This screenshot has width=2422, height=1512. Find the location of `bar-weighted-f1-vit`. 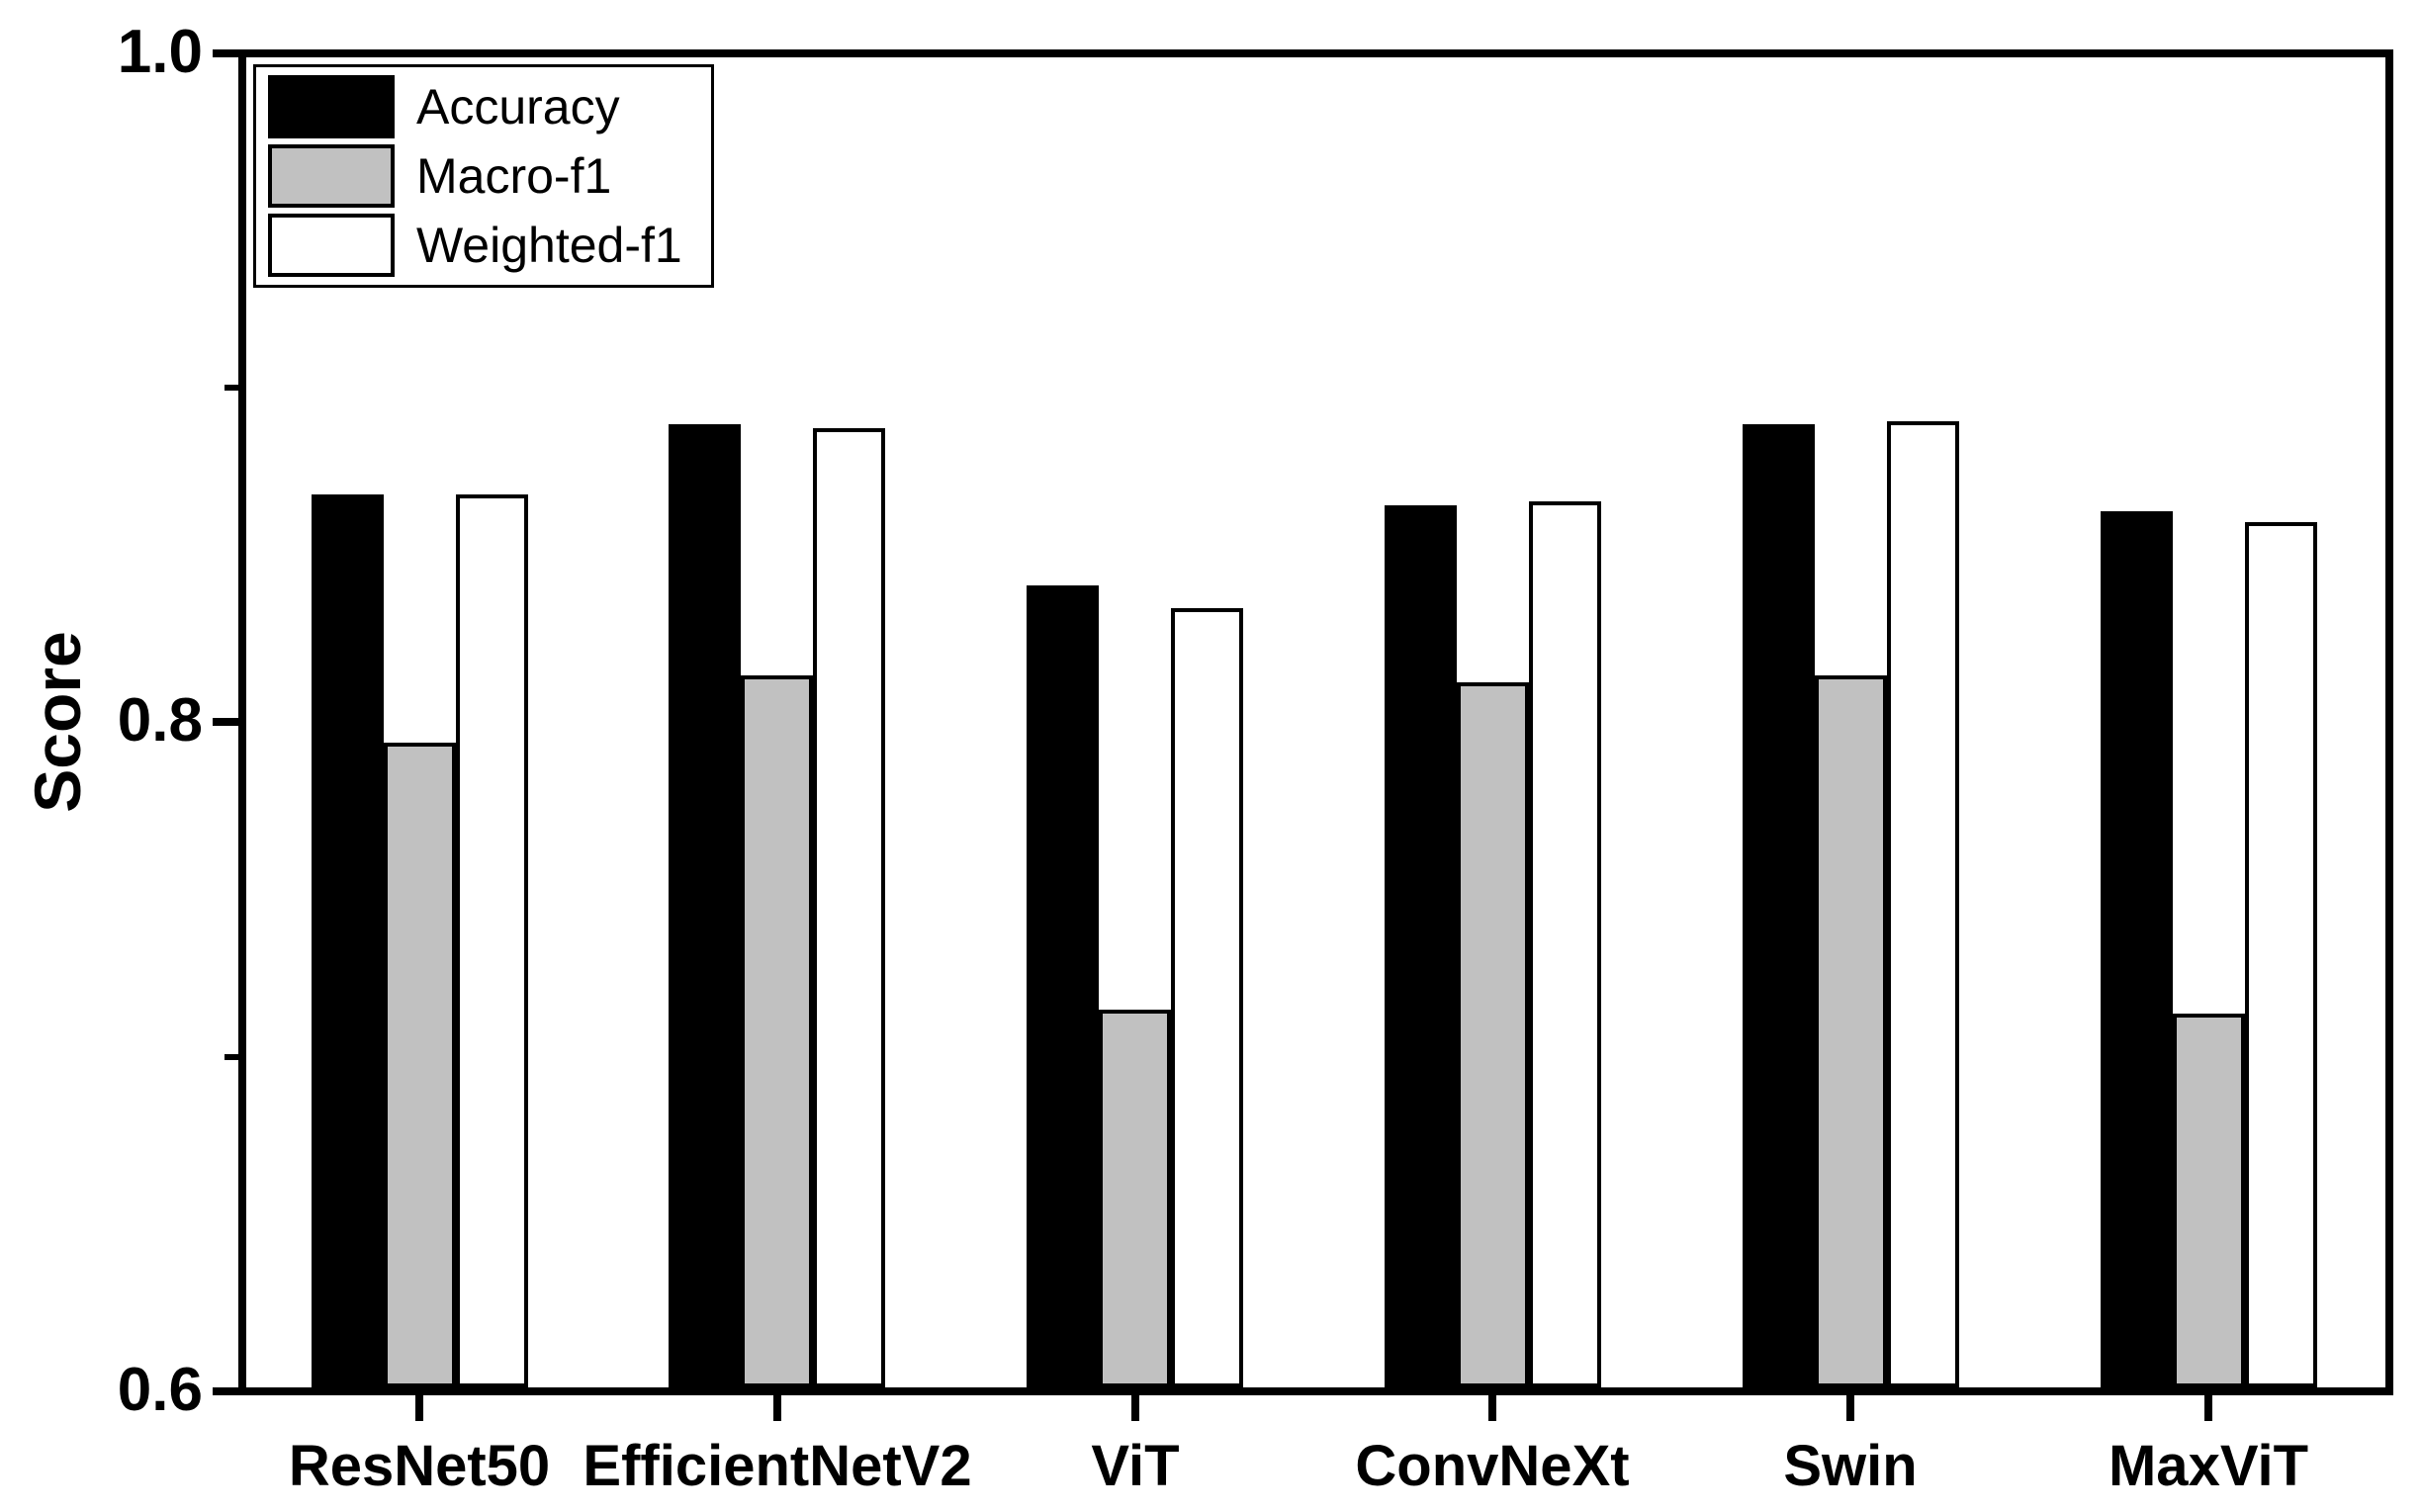

bar-weighted-f1-vit is located at coordinates (1207, 998).